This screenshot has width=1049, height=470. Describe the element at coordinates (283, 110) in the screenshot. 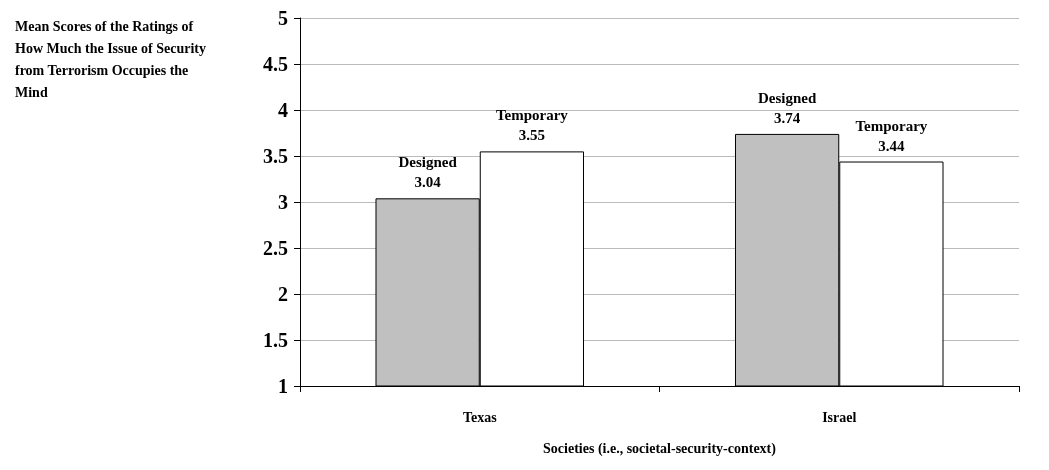

I see `y-tick-label: 4` at that location.